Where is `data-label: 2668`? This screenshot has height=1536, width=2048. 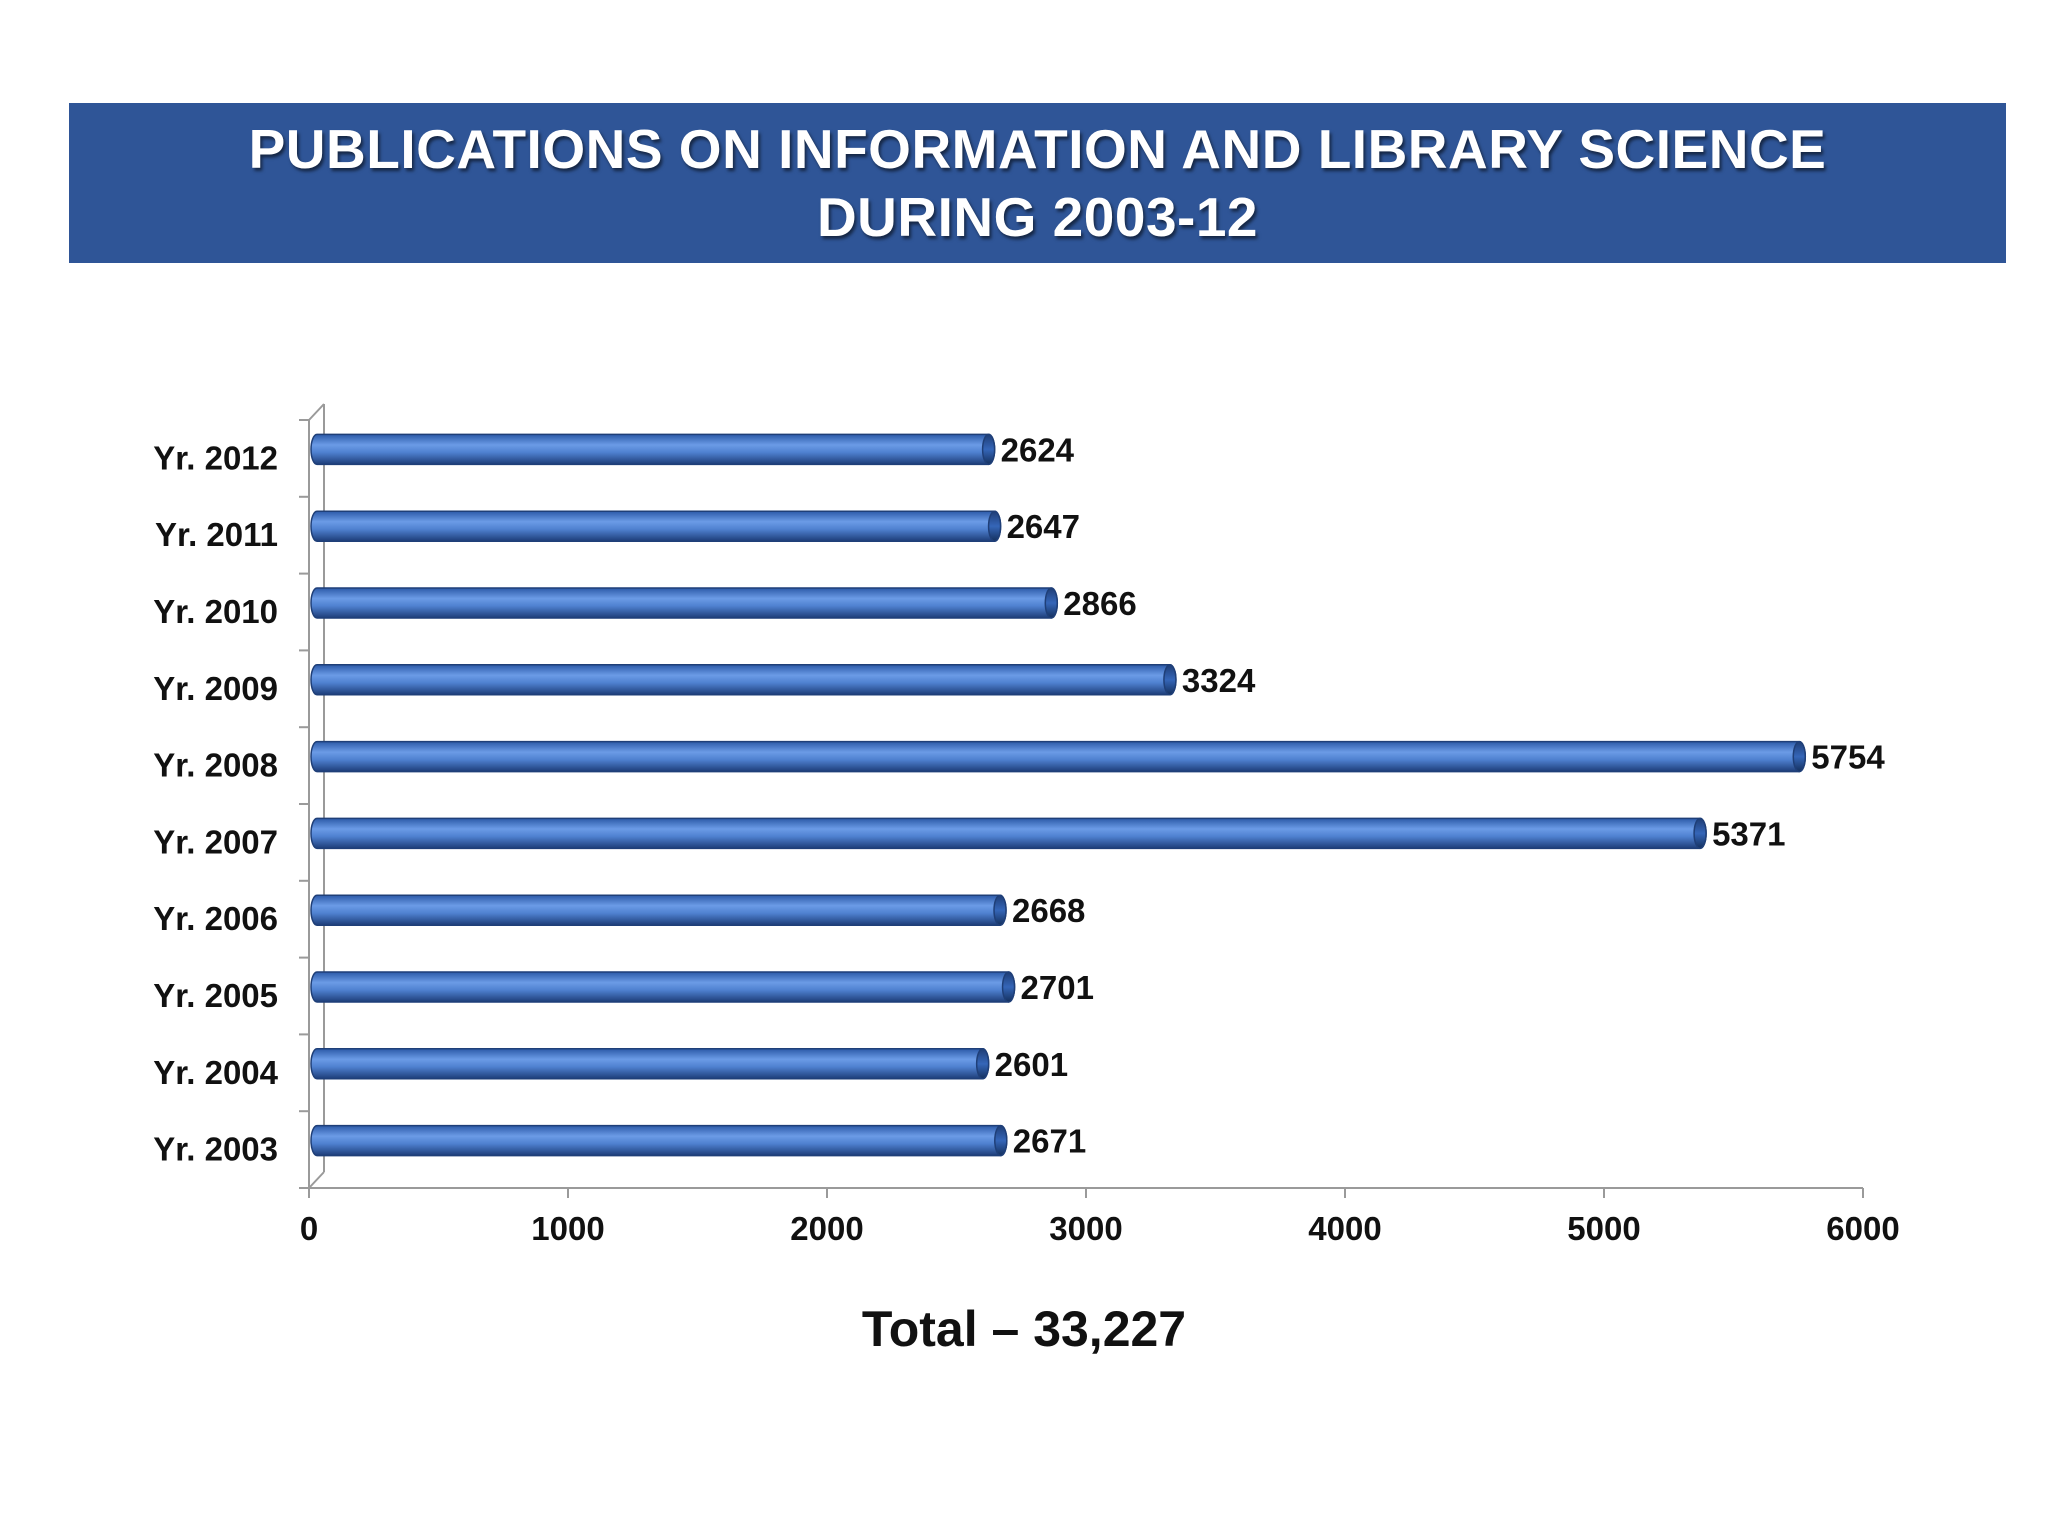
data-label: 2668 is located at coordinates (1048, 910).